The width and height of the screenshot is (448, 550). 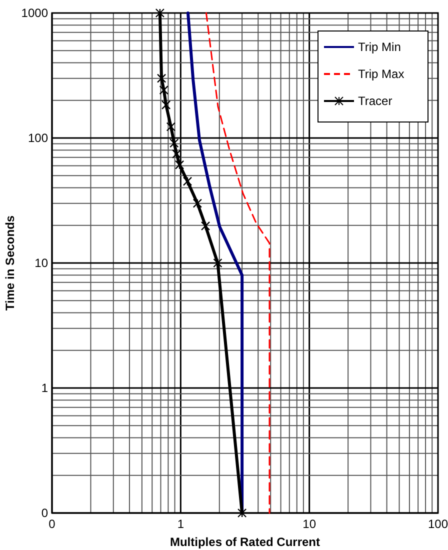 What do you see at coordinates (38, 138) in the screenshot?
I see `y-tick-label: 100` at bounding box center [38, 138].